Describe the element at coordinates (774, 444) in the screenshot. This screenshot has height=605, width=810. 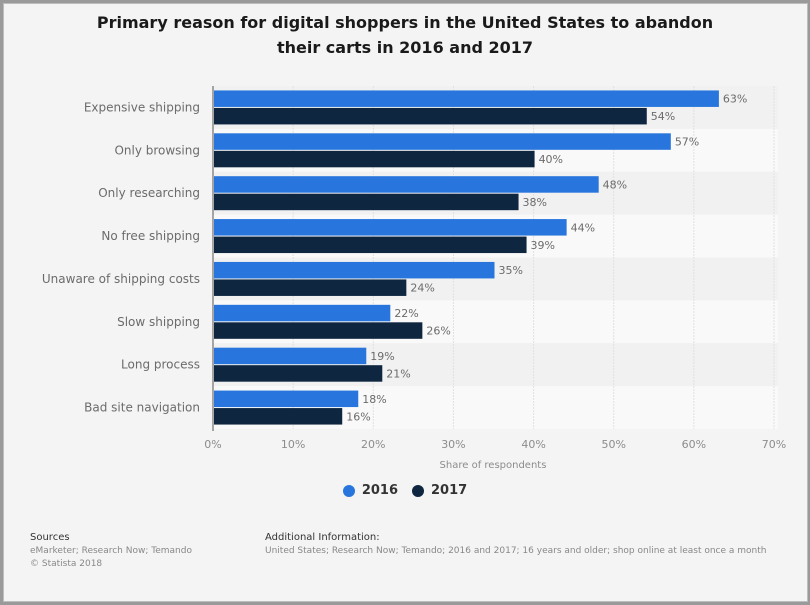
I see `x-tick-label: 70%` at that location.